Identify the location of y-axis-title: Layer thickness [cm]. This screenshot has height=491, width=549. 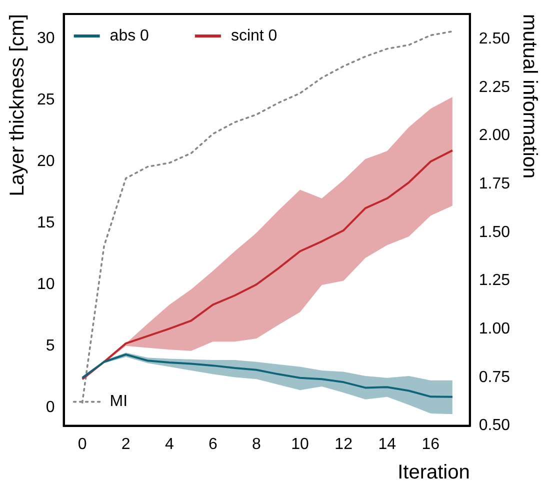
(17, 105).